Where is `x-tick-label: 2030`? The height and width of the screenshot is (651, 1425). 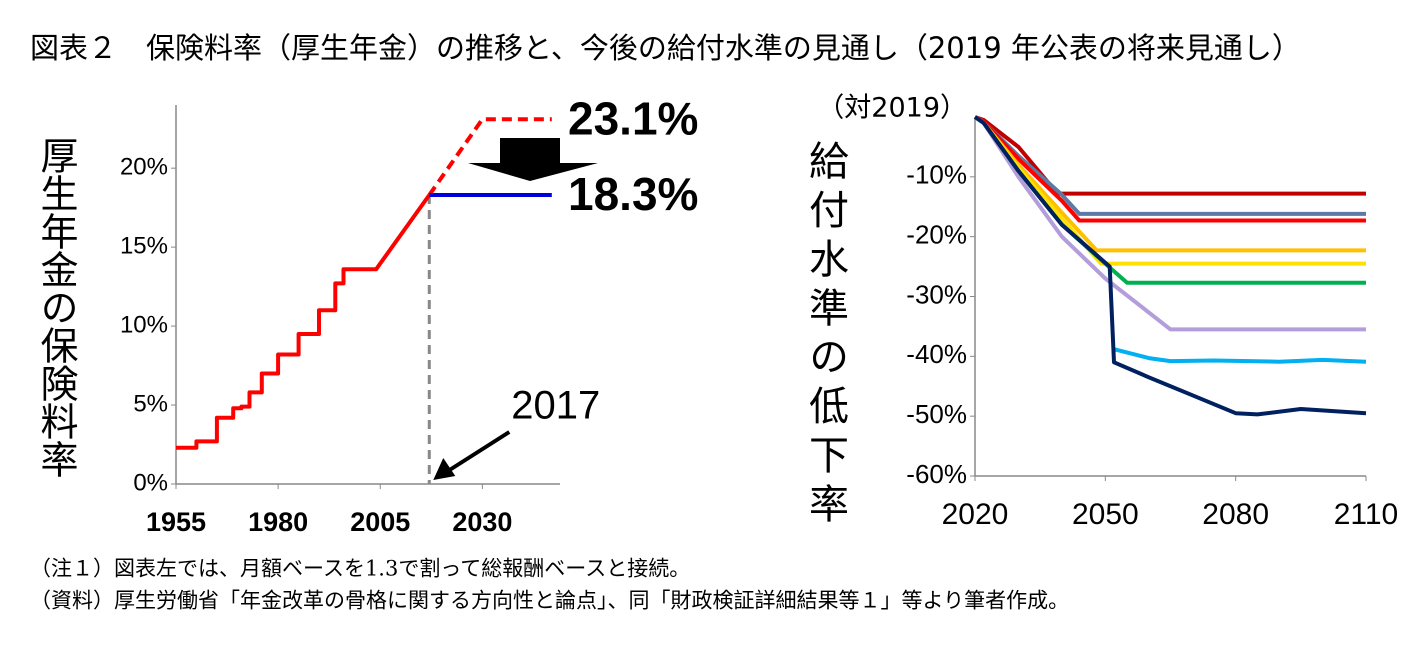
x-tick-label: 2030 is located at coordinates (482, 522).